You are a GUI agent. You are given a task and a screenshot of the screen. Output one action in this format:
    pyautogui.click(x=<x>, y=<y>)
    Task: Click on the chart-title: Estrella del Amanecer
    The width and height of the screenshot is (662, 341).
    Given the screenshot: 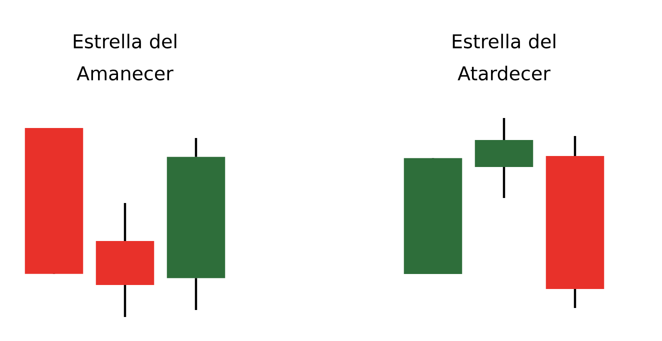 What is the action you would take?
    pyautogui.click(x=125, y=57)
    